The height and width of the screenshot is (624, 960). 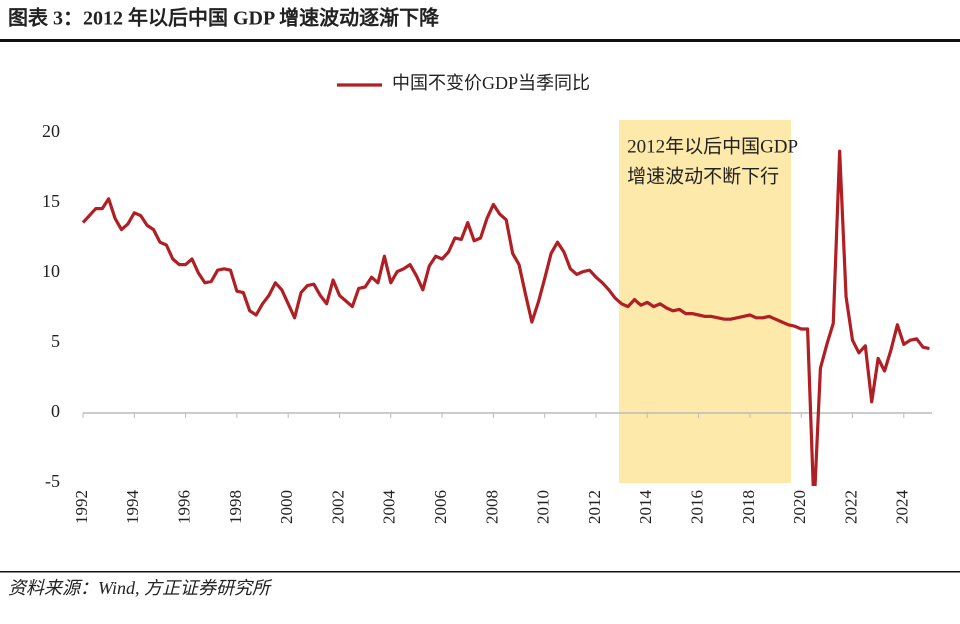 What do you see at coordinates (703, 176) in the screenshot?
I see `annotation: 增速波动不断下行` at bounding box center [703, 176].